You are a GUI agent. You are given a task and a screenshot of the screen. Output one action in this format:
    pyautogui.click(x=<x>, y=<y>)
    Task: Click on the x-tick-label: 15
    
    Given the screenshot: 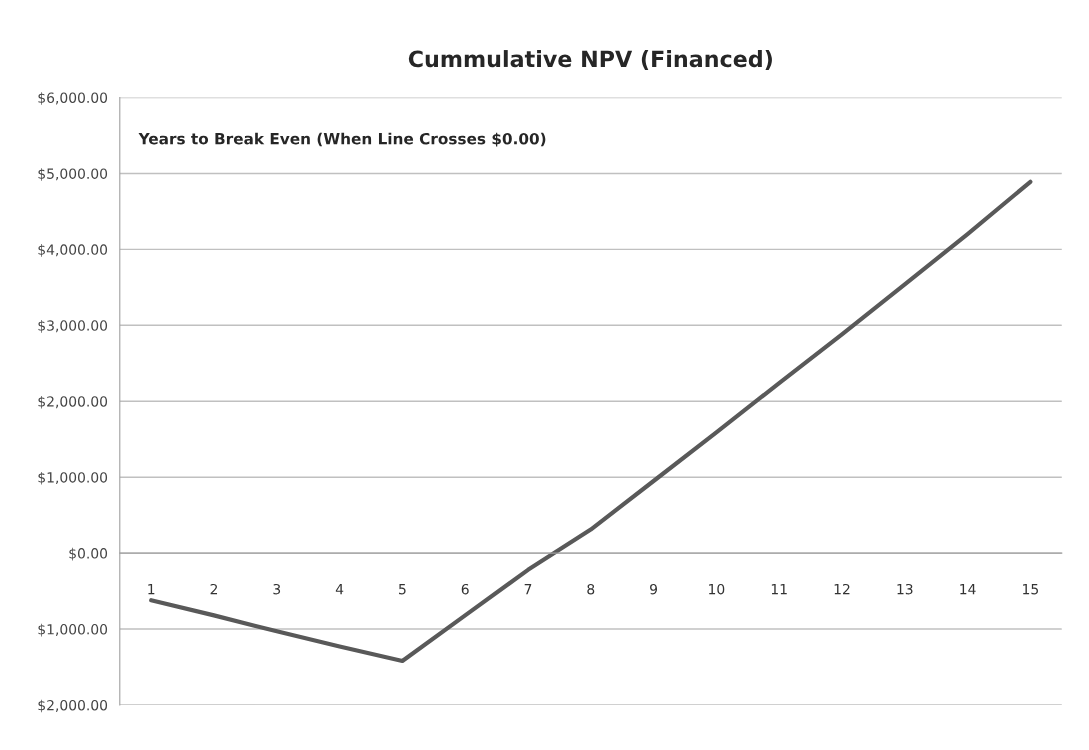 What is the action you would take?
    pyautogui.click(x=1030, y=589)
    